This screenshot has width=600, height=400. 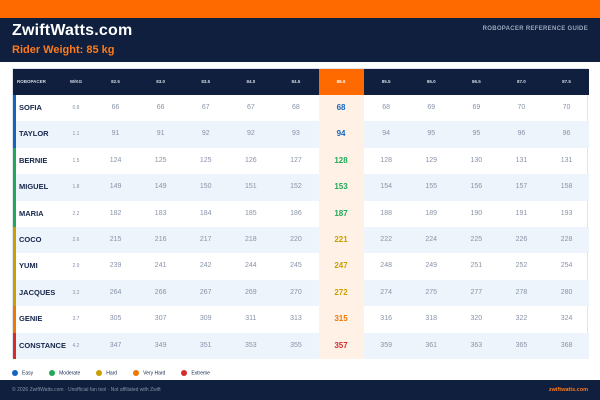 What do you see at coordinates (476, 187) in the screenshot?
I see `watts-cell: 156` at bounding box center [476, 187].